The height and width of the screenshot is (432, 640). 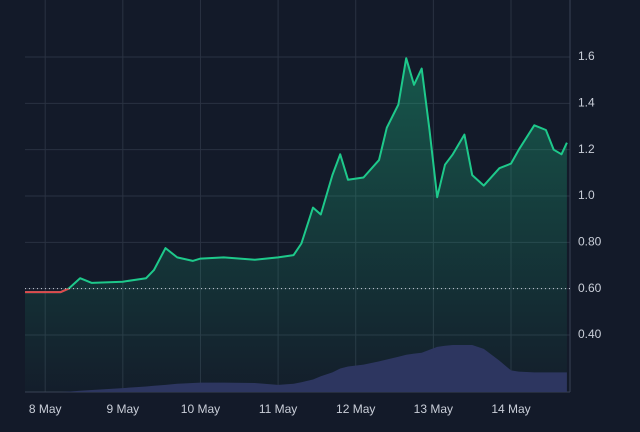 I want to click on y-tick-label: 1.6, so click(x=586, y=56).